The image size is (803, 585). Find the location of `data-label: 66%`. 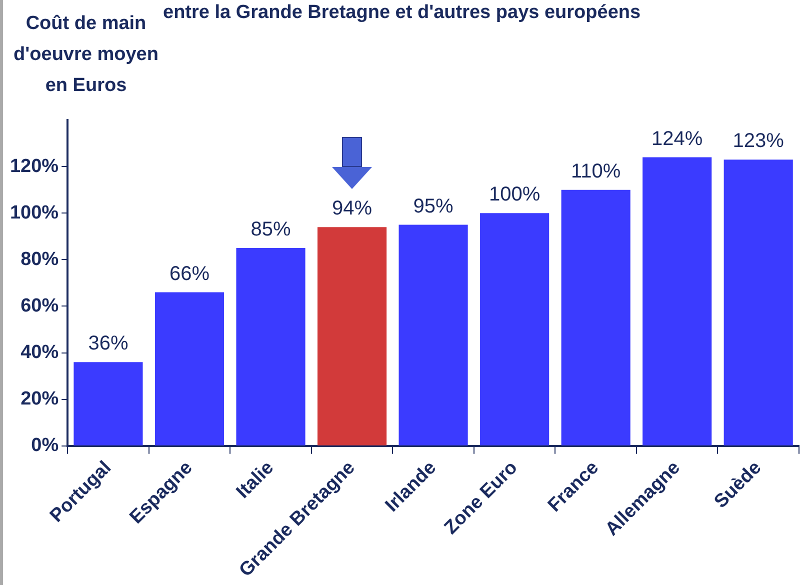

data-label: 66% is located at coordinates (189, 273).